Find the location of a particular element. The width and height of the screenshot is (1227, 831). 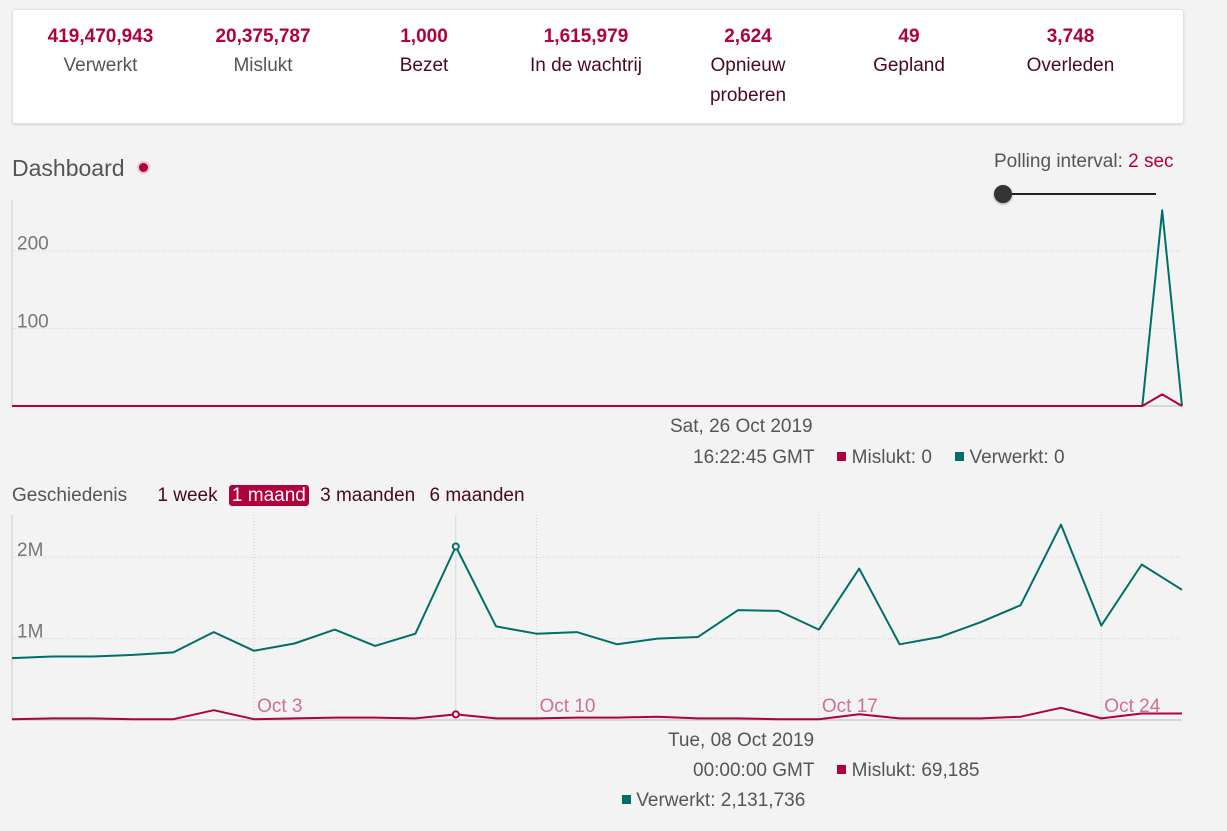

stat-dead-label: Overleden is located at coordinates (1070, 65).